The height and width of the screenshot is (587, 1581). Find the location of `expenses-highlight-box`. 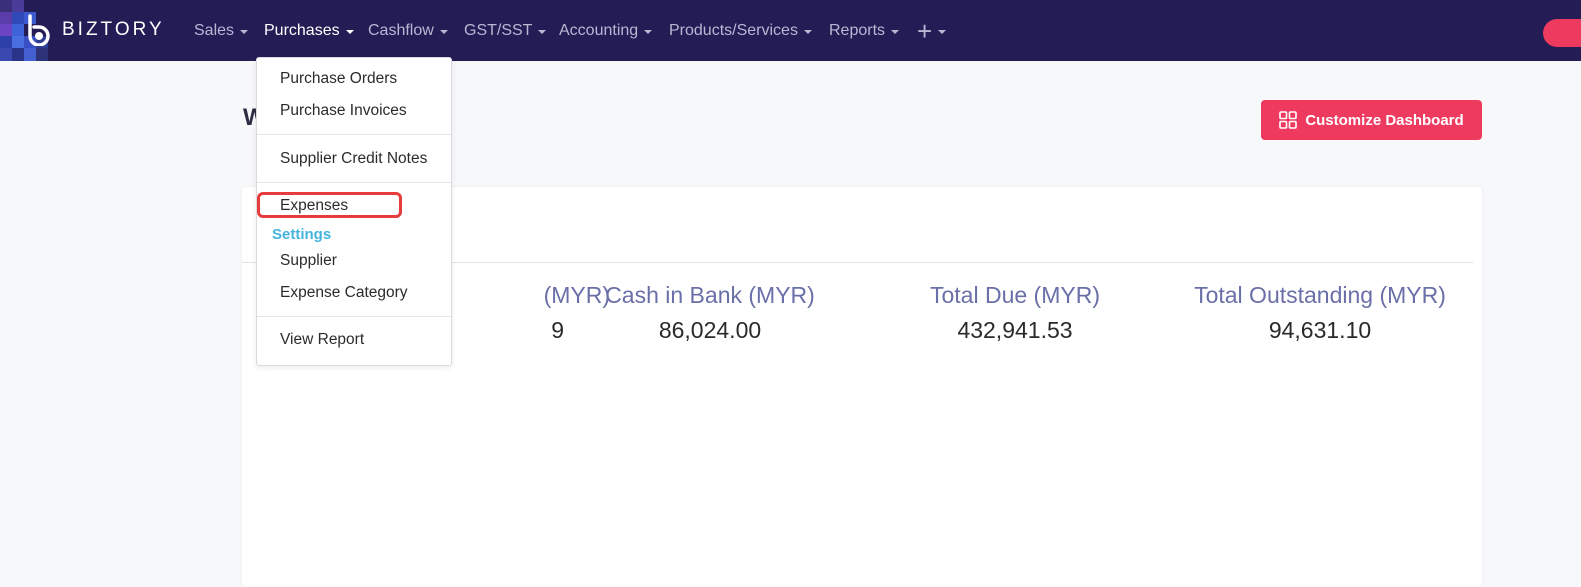

expenses-highlight-box is located at coordinates (329, 205).